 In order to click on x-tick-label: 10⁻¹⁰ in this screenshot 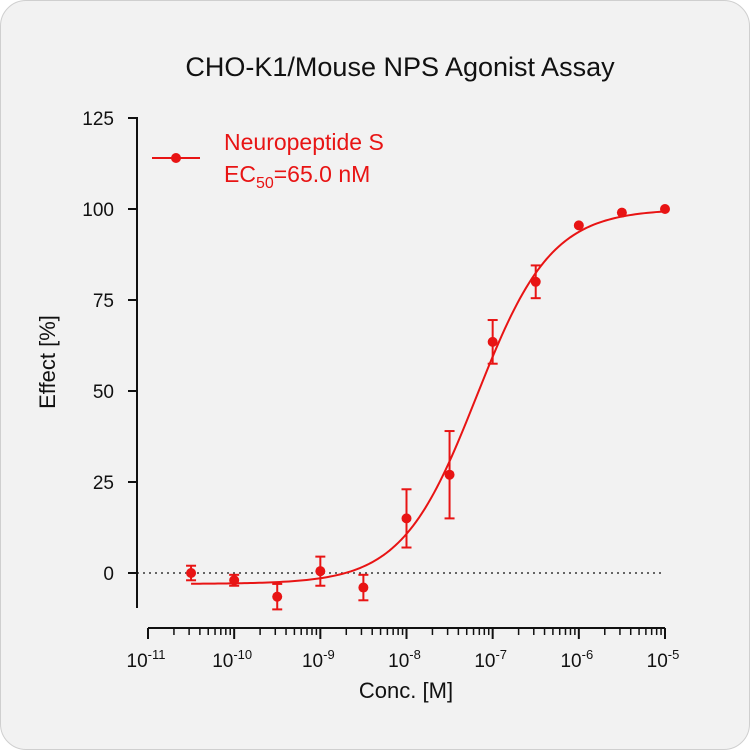, I will do `click(232, 659)`.